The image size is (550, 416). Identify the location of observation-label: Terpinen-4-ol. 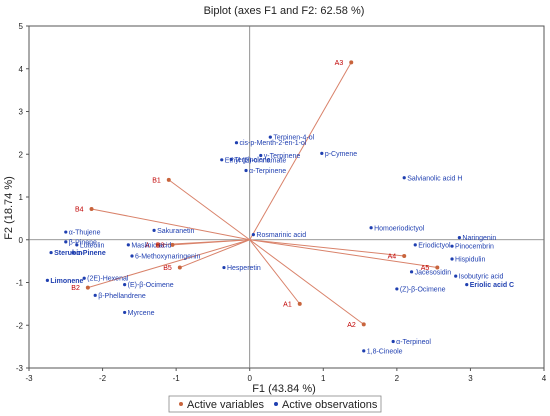
(293, 138).